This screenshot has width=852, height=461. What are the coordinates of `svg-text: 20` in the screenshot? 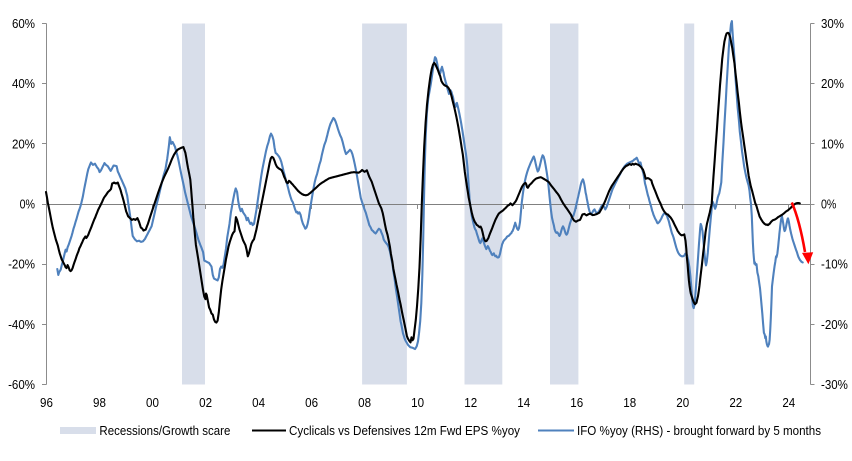 It's located at (682, 402).